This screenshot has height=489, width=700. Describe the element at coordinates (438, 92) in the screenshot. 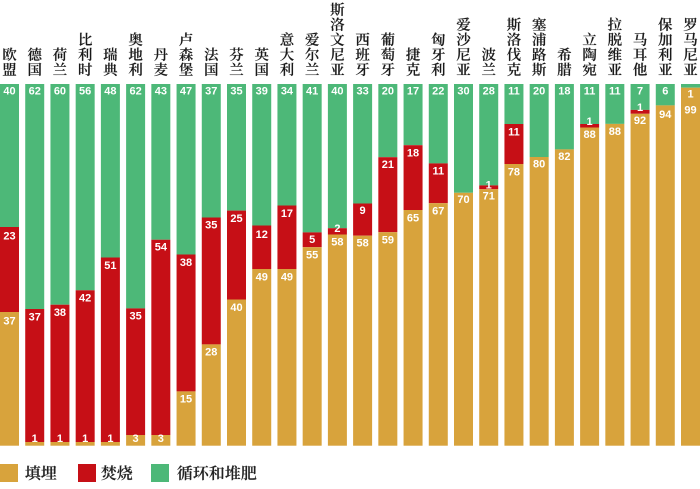

I see `svg-text: 22` at that location.